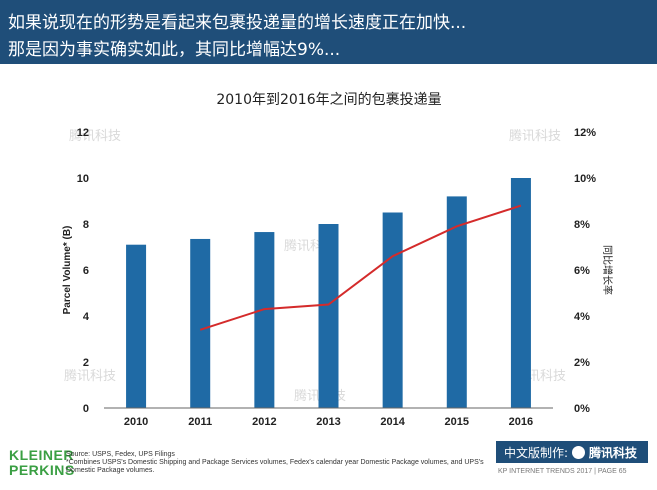 This screenshot has width=657, height=490. I want to click on bar-2014, so click(392, 310).